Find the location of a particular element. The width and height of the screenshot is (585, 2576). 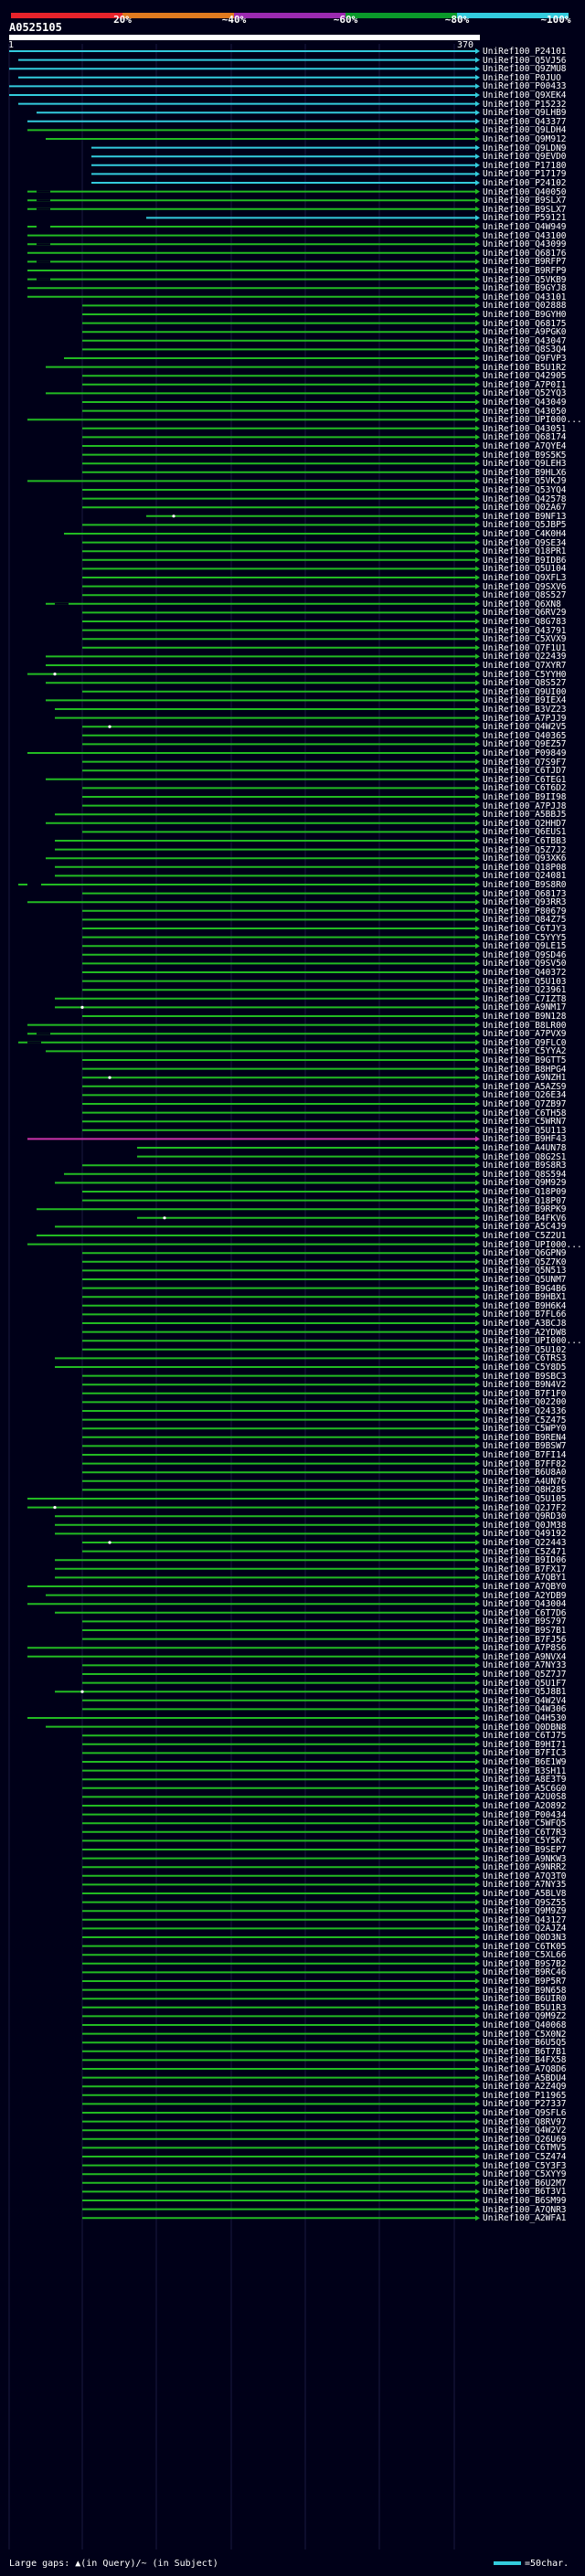

hit-link: UniRef100_Q8RV97 is located at coordinates (525, 2121).